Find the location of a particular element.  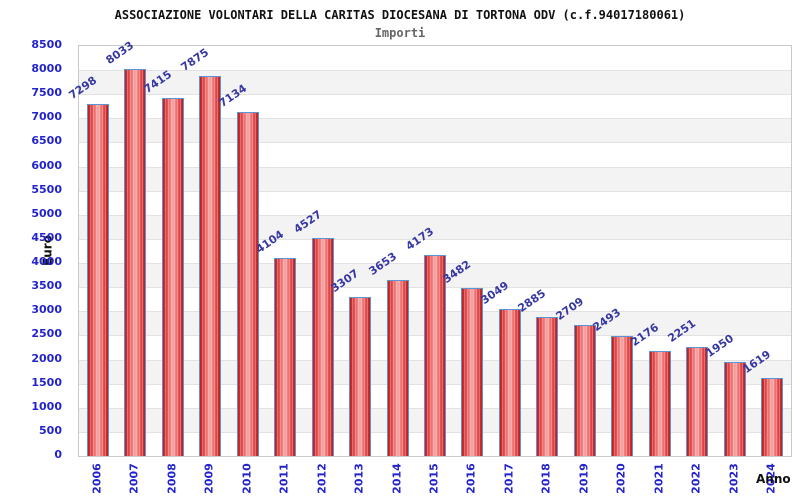

y-tick-label: 4500 is located at coordinates (46, 237).